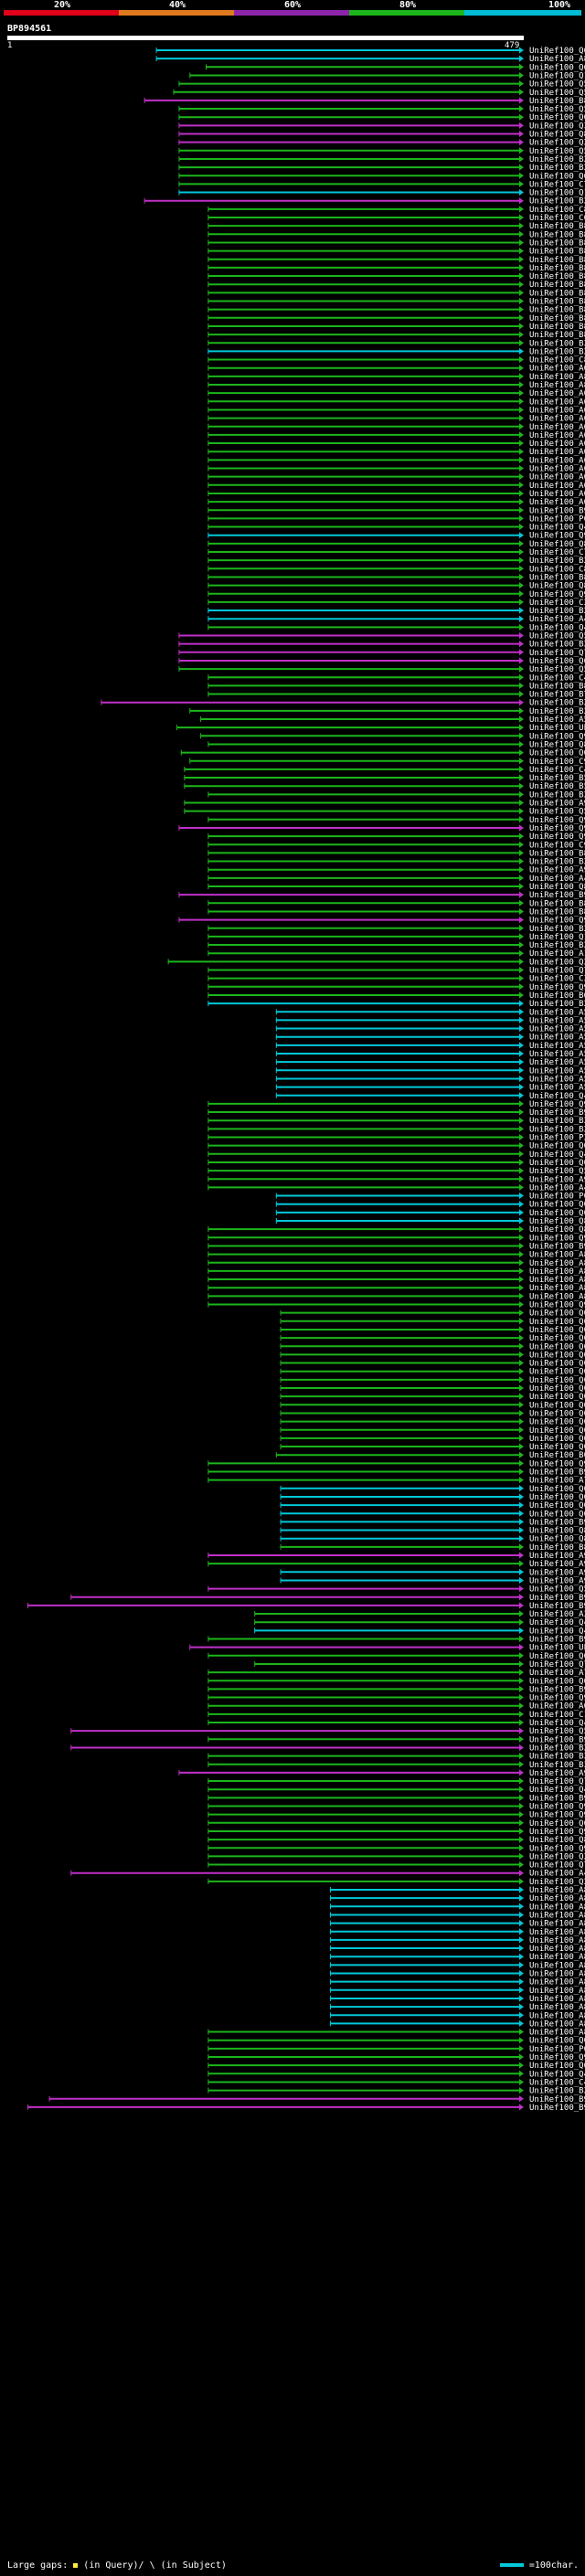  What do you see at coordinates (557, 552) in the screenshot?
I see `hit-label: UniRef100_C7BW54` at bounding box center [557, 552].